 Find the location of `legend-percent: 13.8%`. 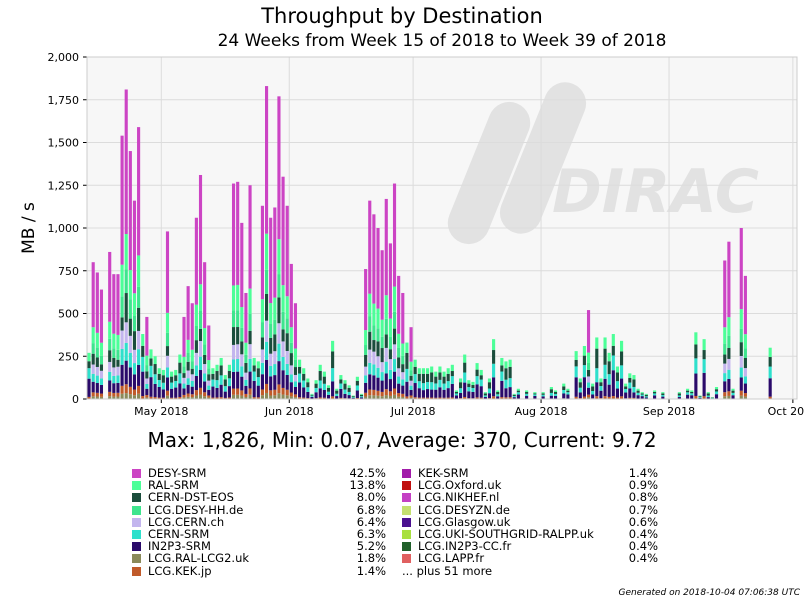

legend-percent: 13.8% is located at coordinates (367, 485).